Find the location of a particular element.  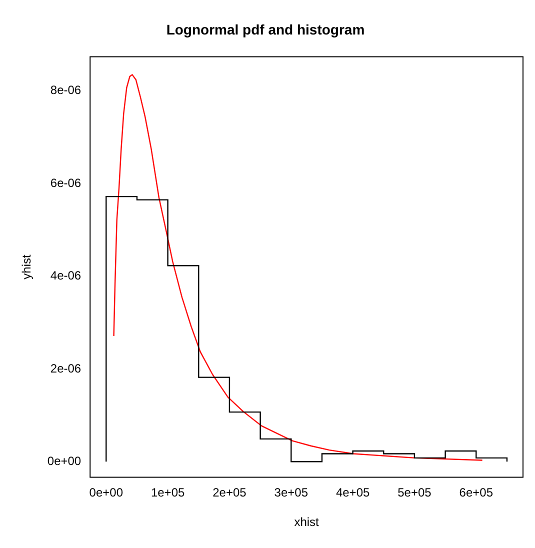

x-tick-label: 3e+05 is located at coordinates (291, 493).